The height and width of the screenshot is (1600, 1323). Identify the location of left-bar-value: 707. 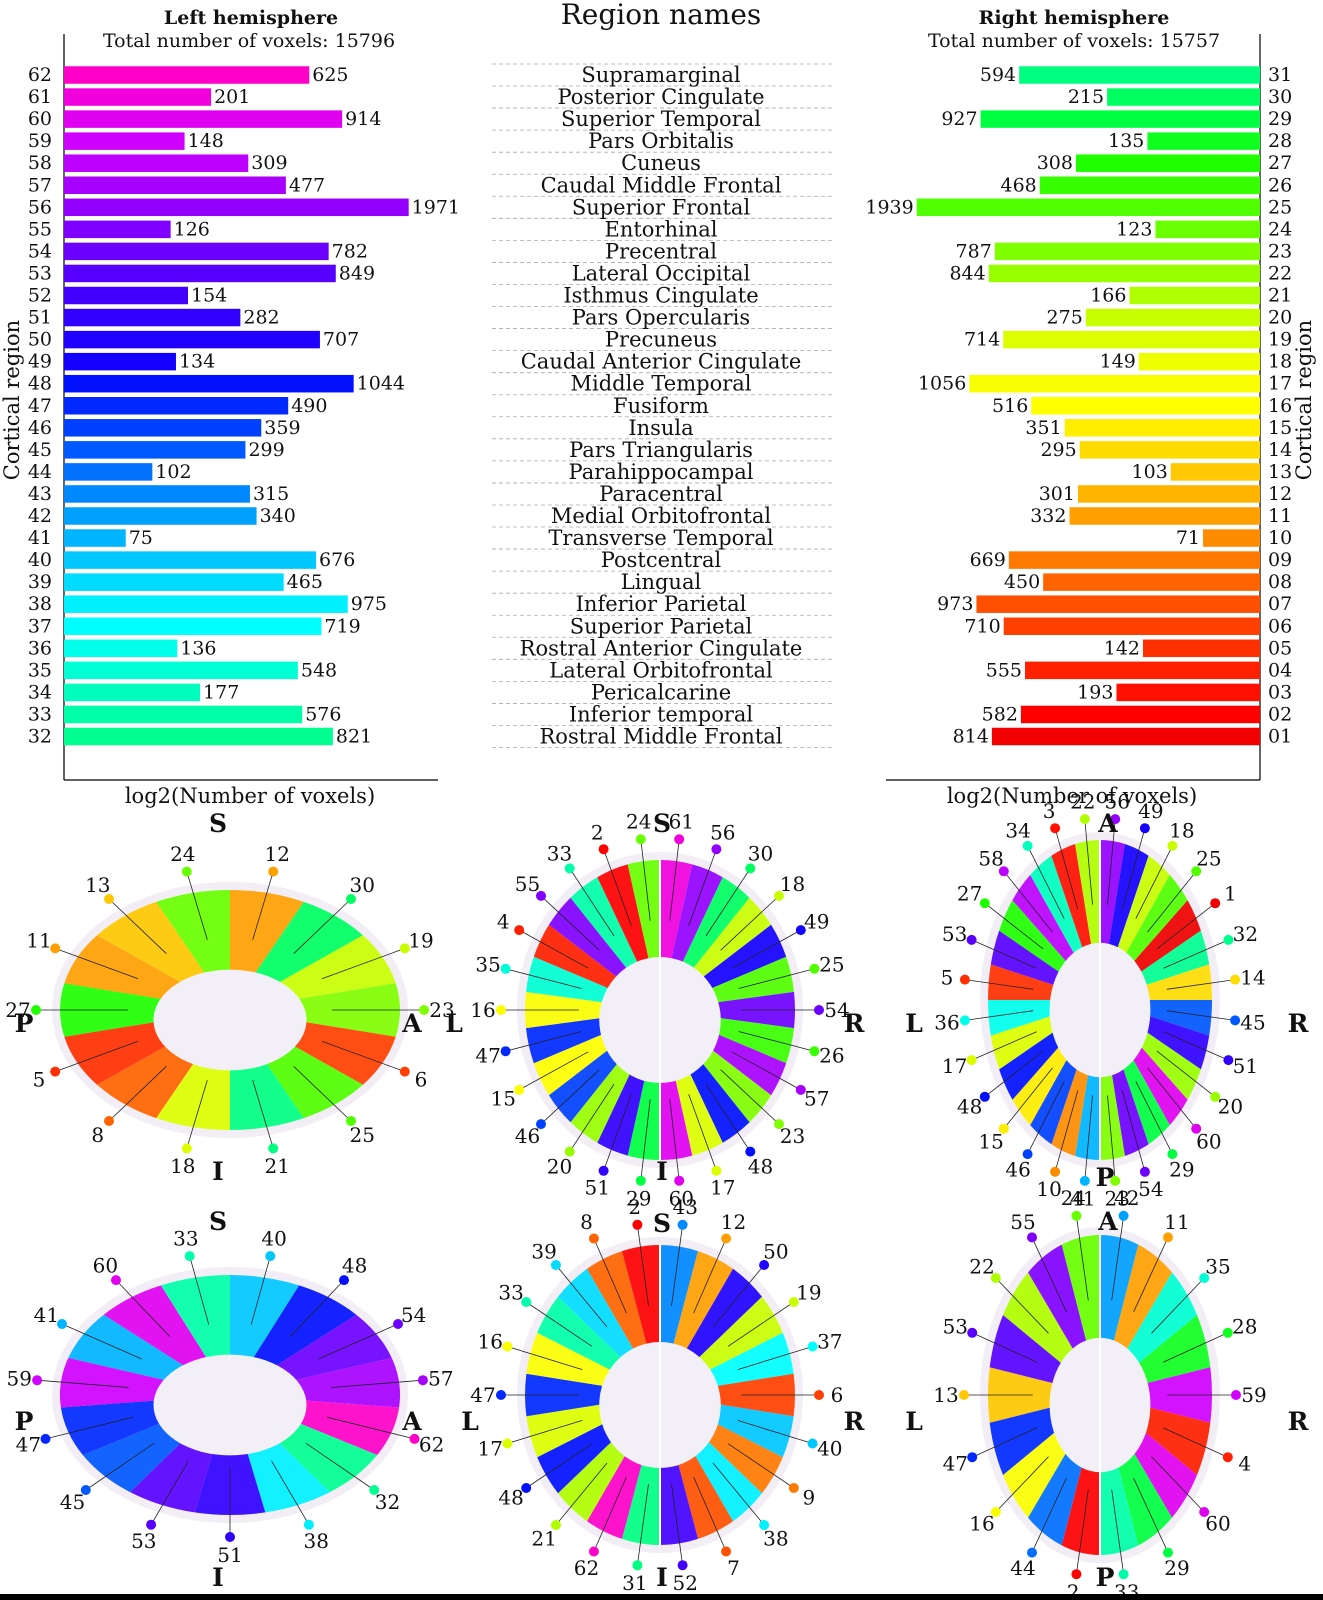
(341, 340).